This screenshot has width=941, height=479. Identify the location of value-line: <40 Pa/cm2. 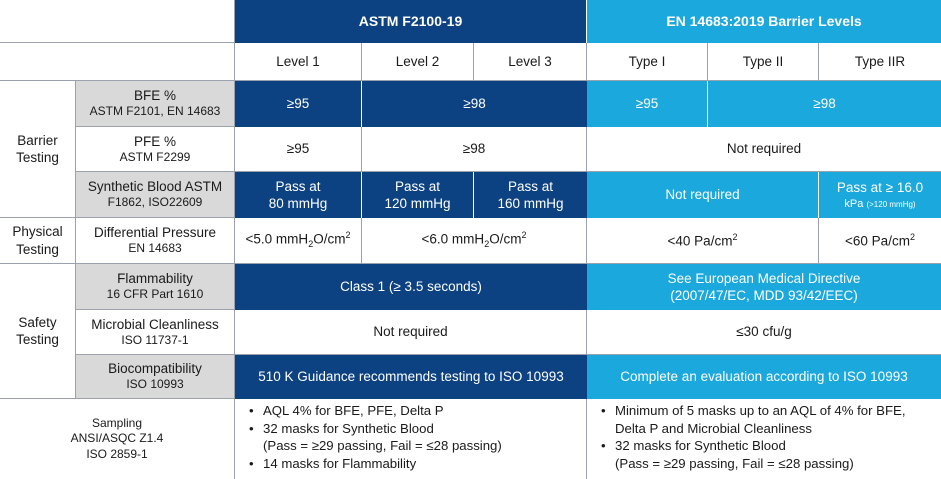
(703, 241).